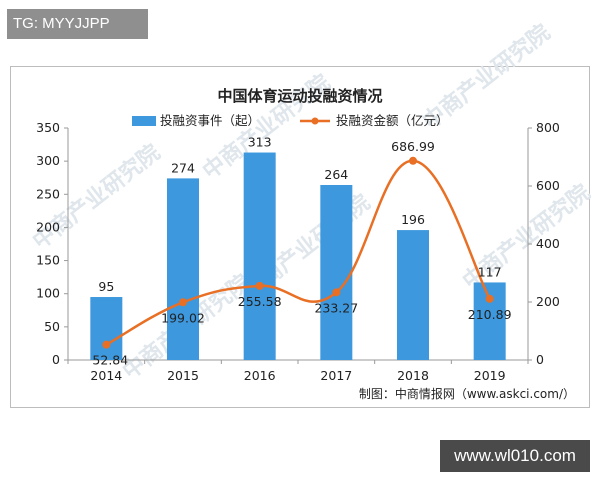 This screenshot has width=600, height=480. Describe the element at coordinates (144, 121) in the screenshot. I see `legend-bar-swatch` at that location.